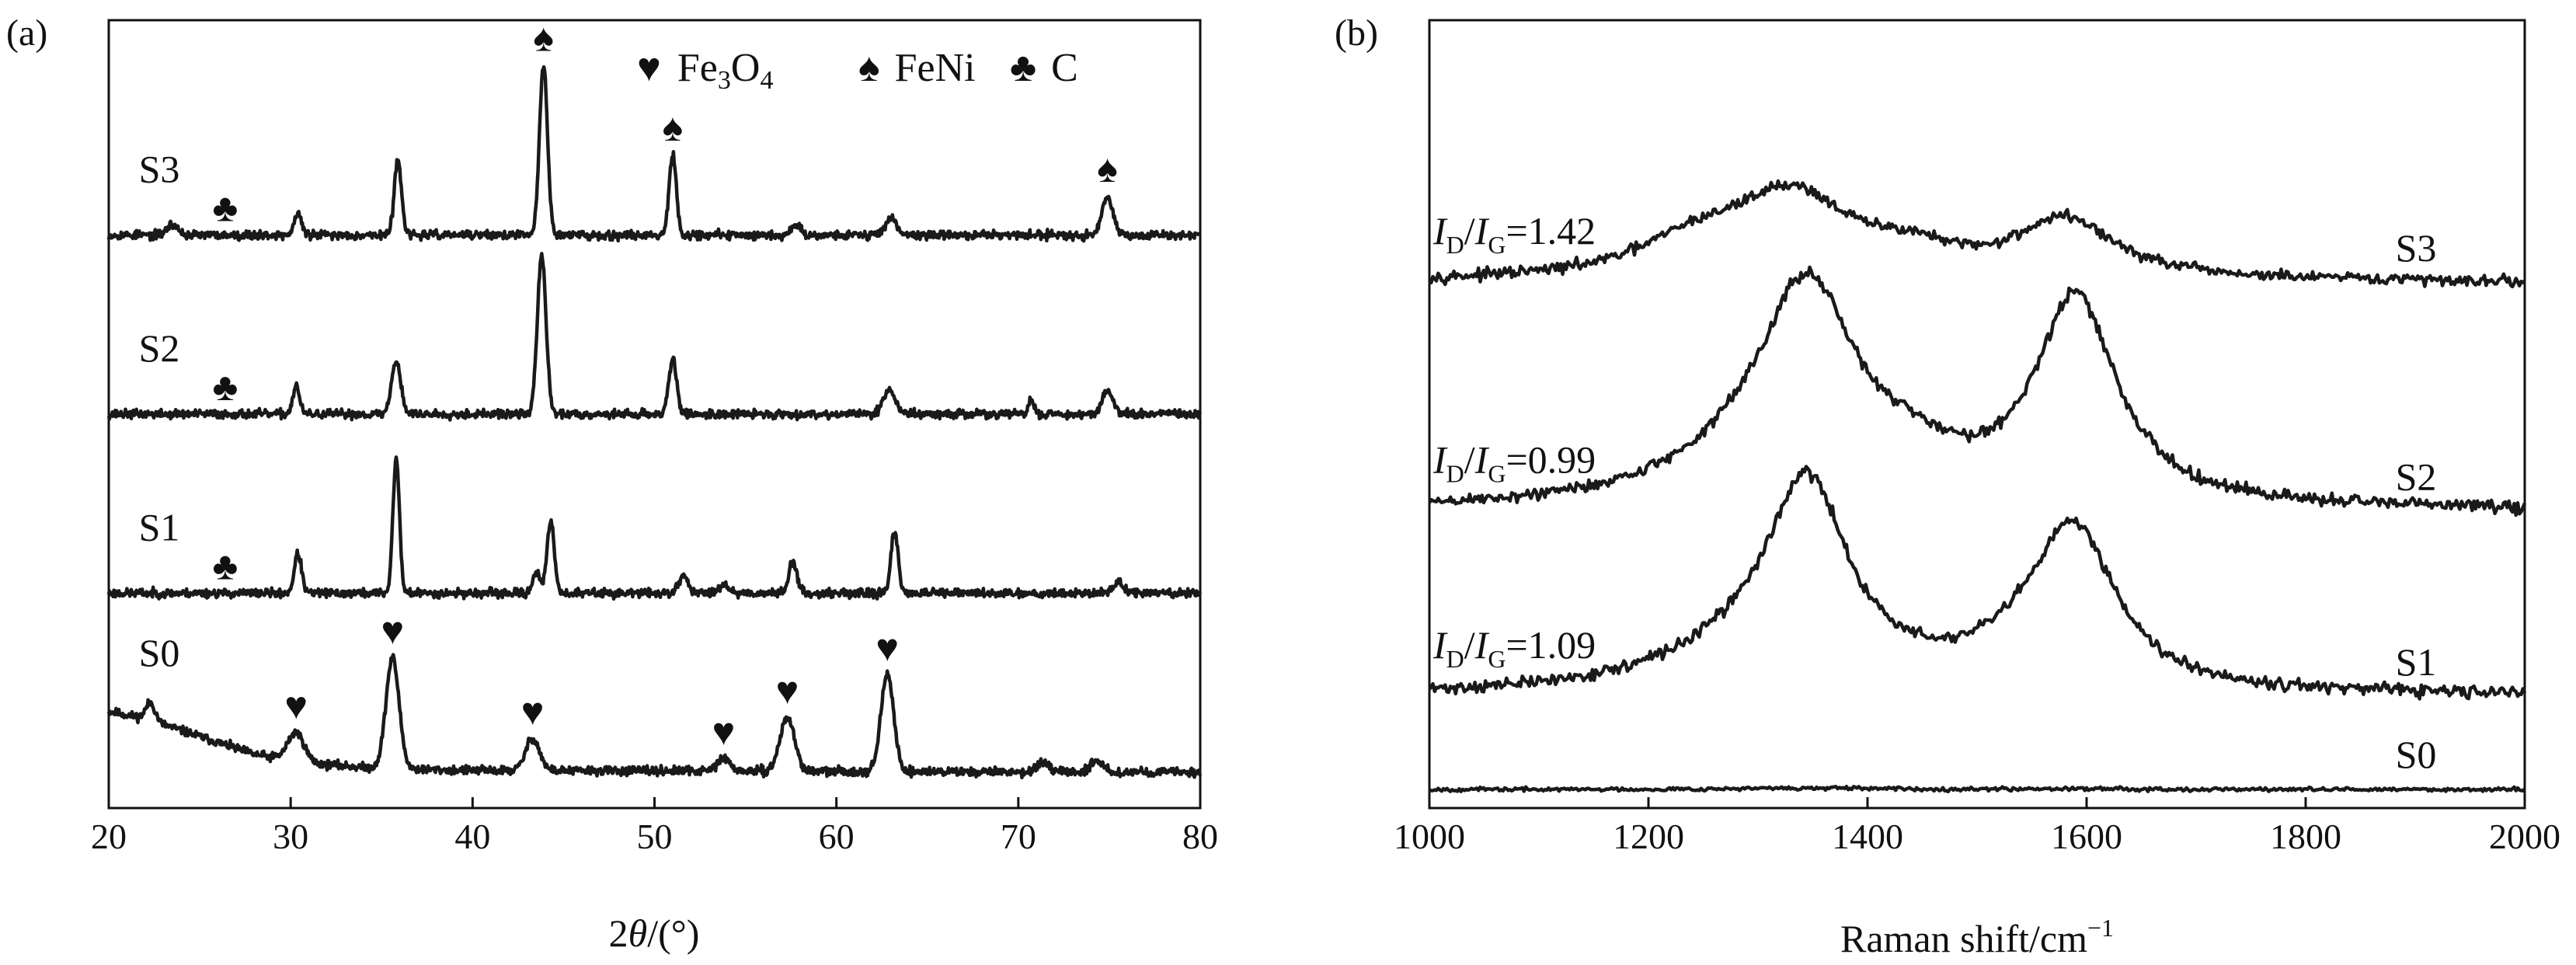  Describe the element at coordinates (1867, 836) in the screenshot. I see `x-tick-label: 1400` at that location.